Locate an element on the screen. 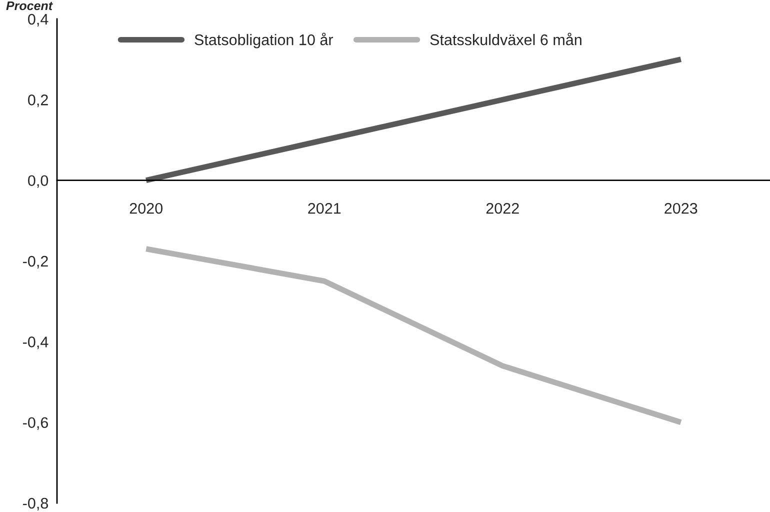 This screenshot has width=770, height=512. y-tick-label: 0,0 is located at coordinates (38, 181).